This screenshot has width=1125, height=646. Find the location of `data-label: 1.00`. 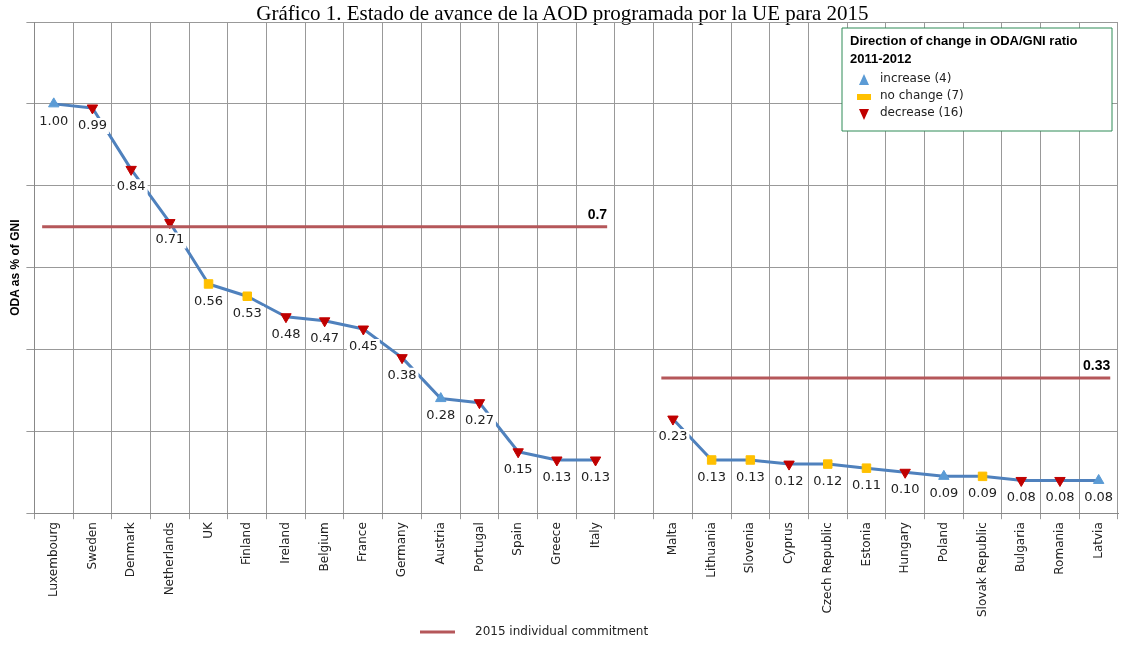

data-label: 1.00 is located at coordinates (54, 120).